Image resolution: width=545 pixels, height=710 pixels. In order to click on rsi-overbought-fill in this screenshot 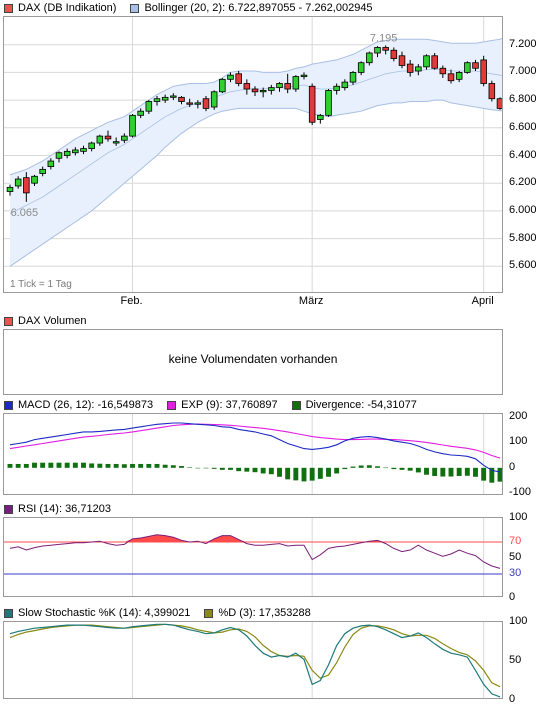, I will do `click(255, 538)`.